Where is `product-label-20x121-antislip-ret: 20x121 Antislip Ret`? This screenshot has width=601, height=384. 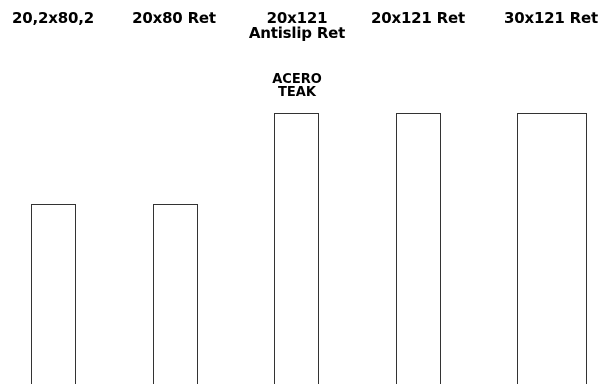 product-label-20x121-antislip-ret: 20x121 Antislip Ret is located at coordinates (297, 26).